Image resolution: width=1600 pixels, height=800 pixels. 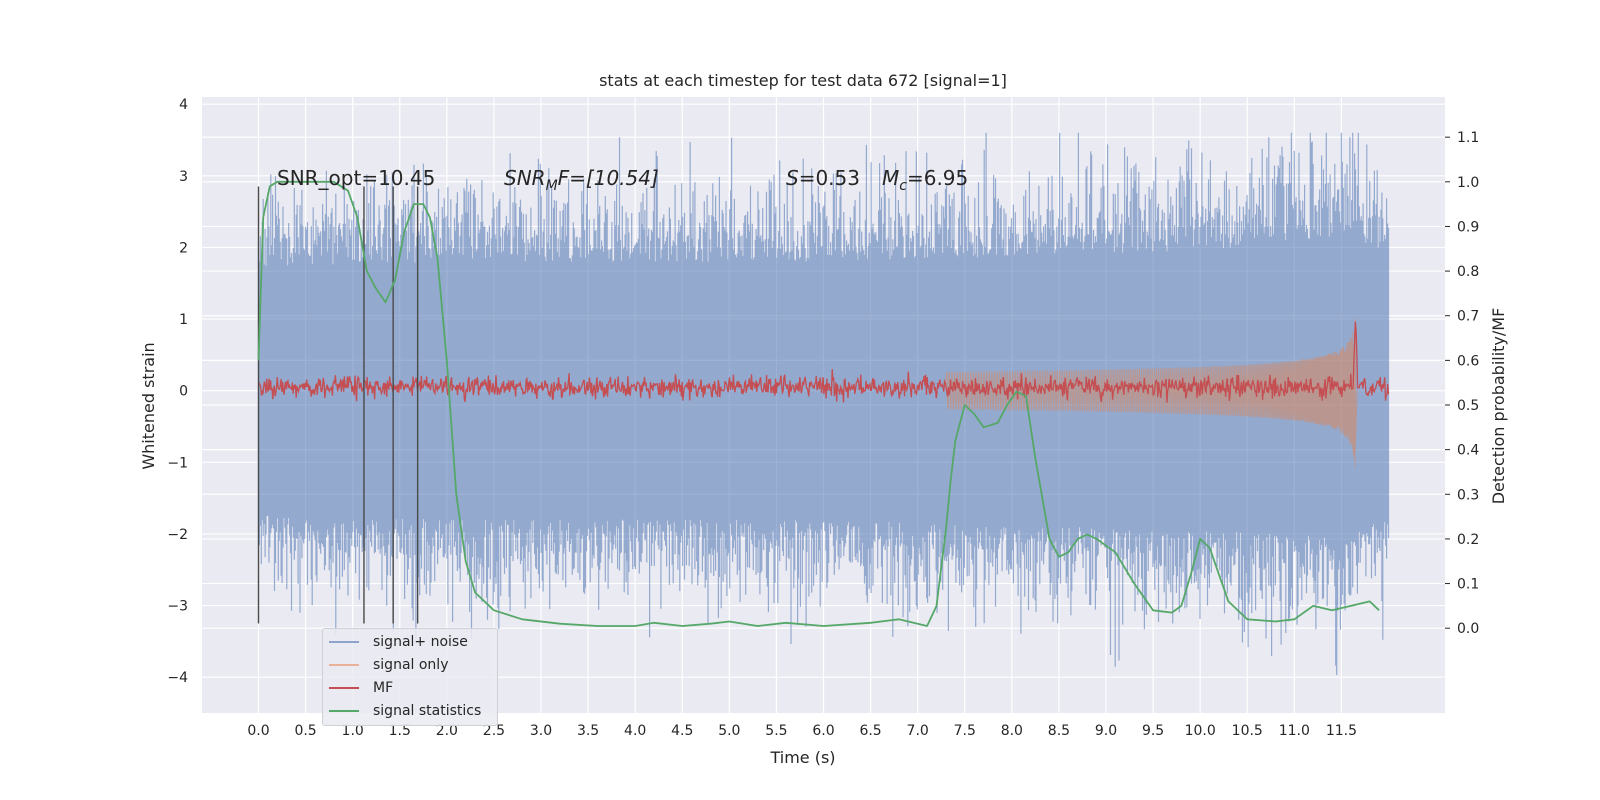 I want to click on x-tick-label: 6.5, so click(x=870, y=731).